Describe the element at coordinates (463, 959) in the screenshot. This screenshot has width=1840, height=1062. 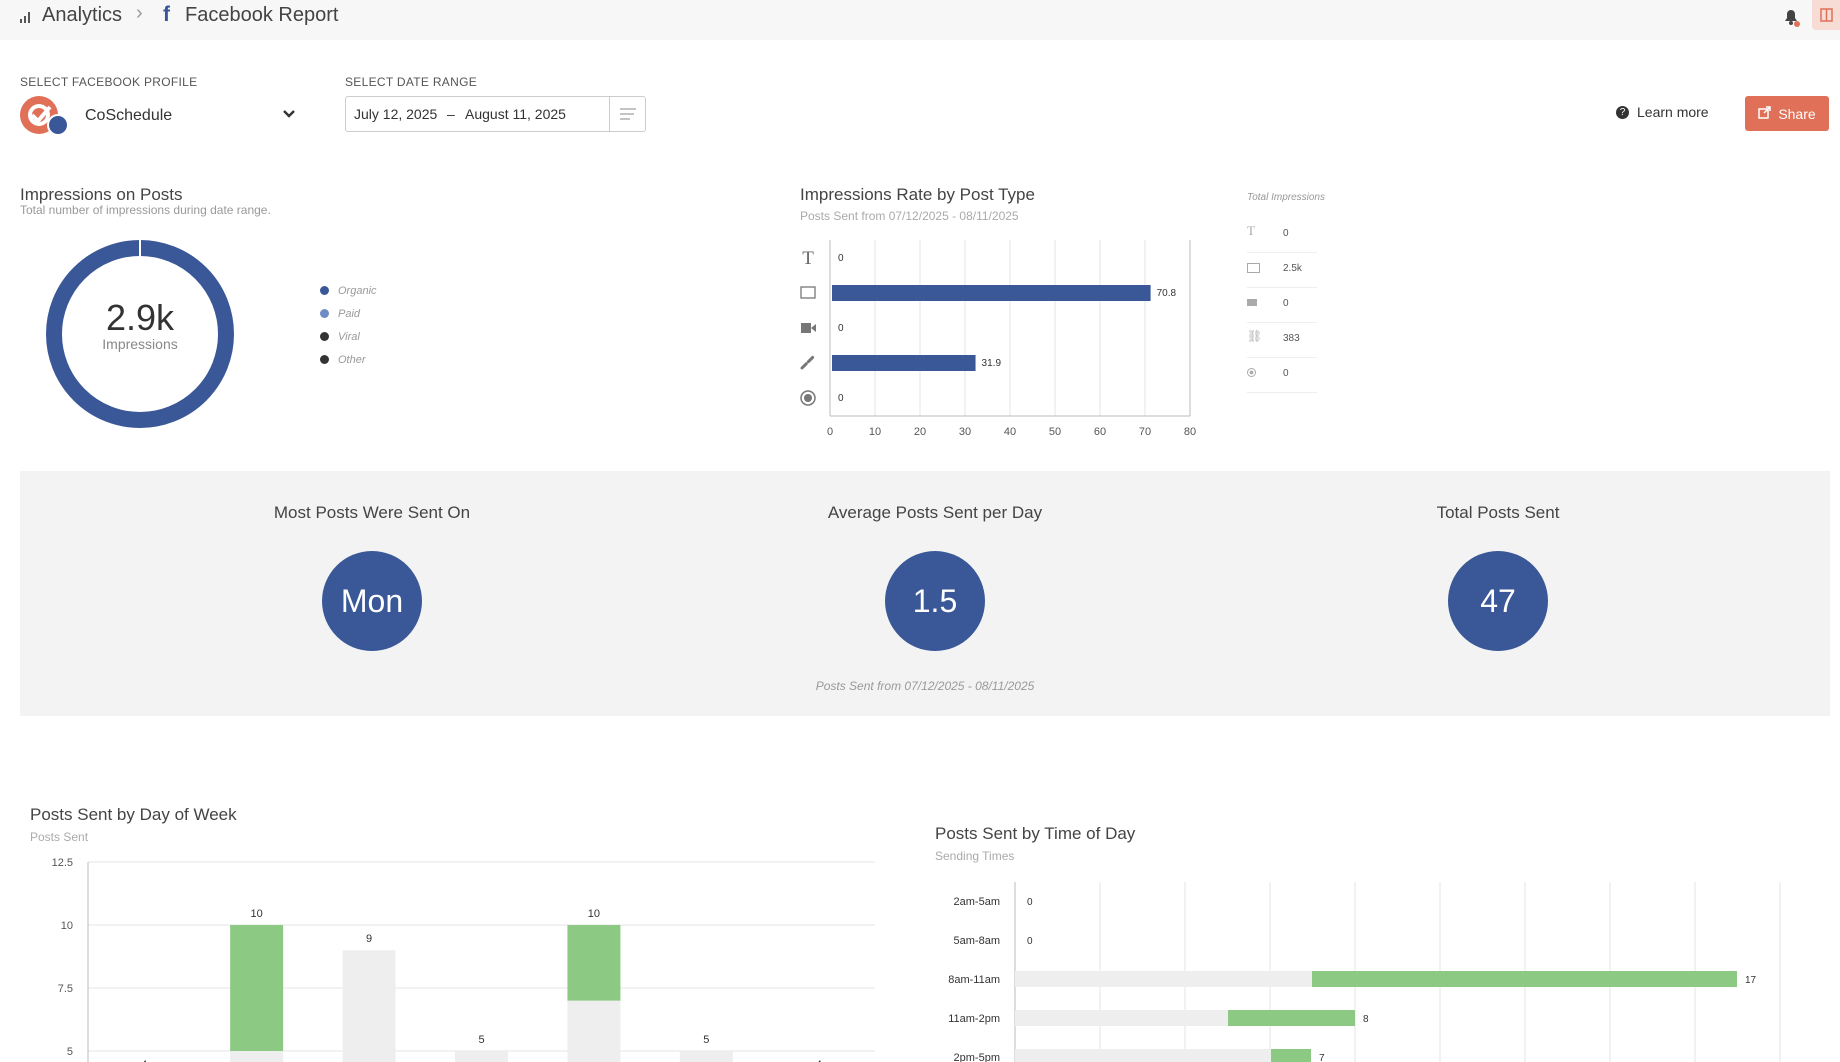
I see `day-of-week-chart: 12.5 10 7.5 5 4 10 9 5 10 5 4` at that location.